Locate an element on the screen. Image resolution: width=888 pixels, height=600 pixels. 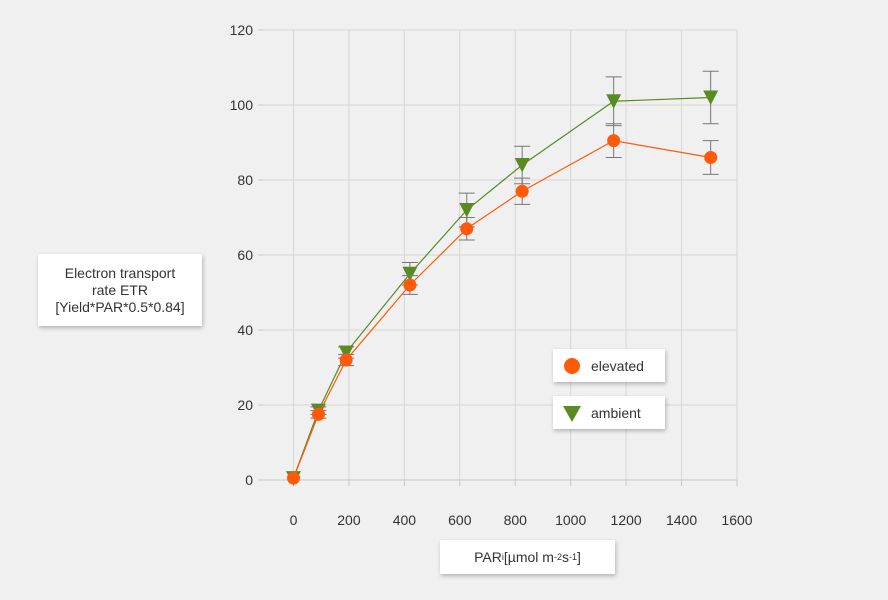
x-axis-label-mid: [µmol m is located at coordinates (528, 557).